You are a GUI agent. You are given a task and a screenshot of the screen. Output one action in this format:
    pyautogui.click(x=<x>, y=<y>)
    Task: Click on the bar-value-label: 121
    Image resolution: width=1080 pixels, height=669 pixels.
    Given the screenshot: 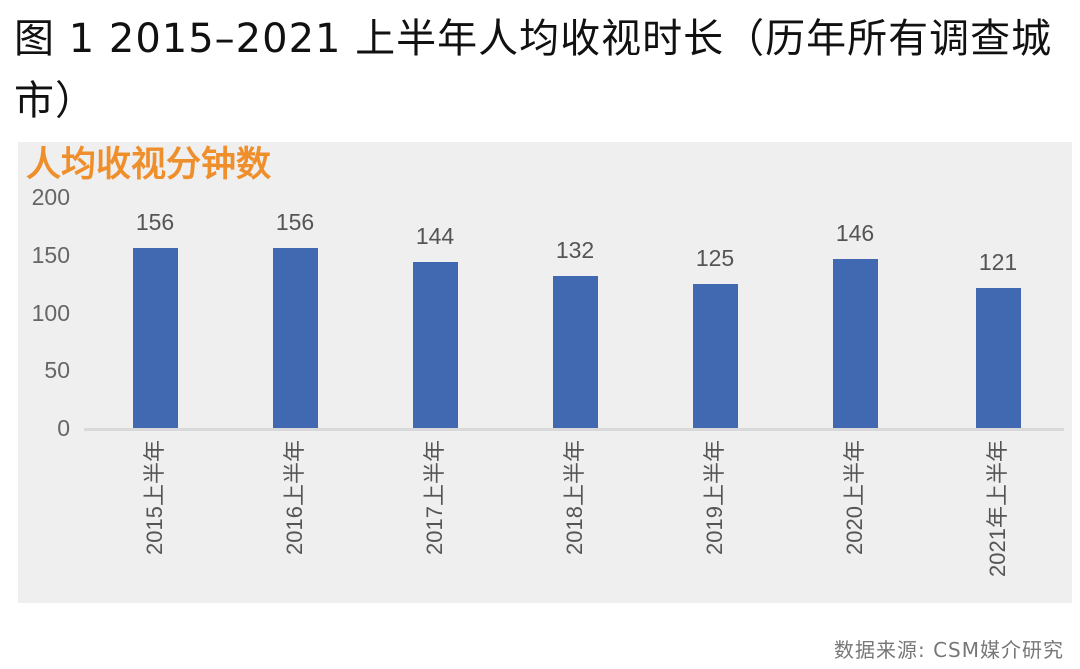 What is the action you would take?
    pyautogui.click(x=998, y=262)
    